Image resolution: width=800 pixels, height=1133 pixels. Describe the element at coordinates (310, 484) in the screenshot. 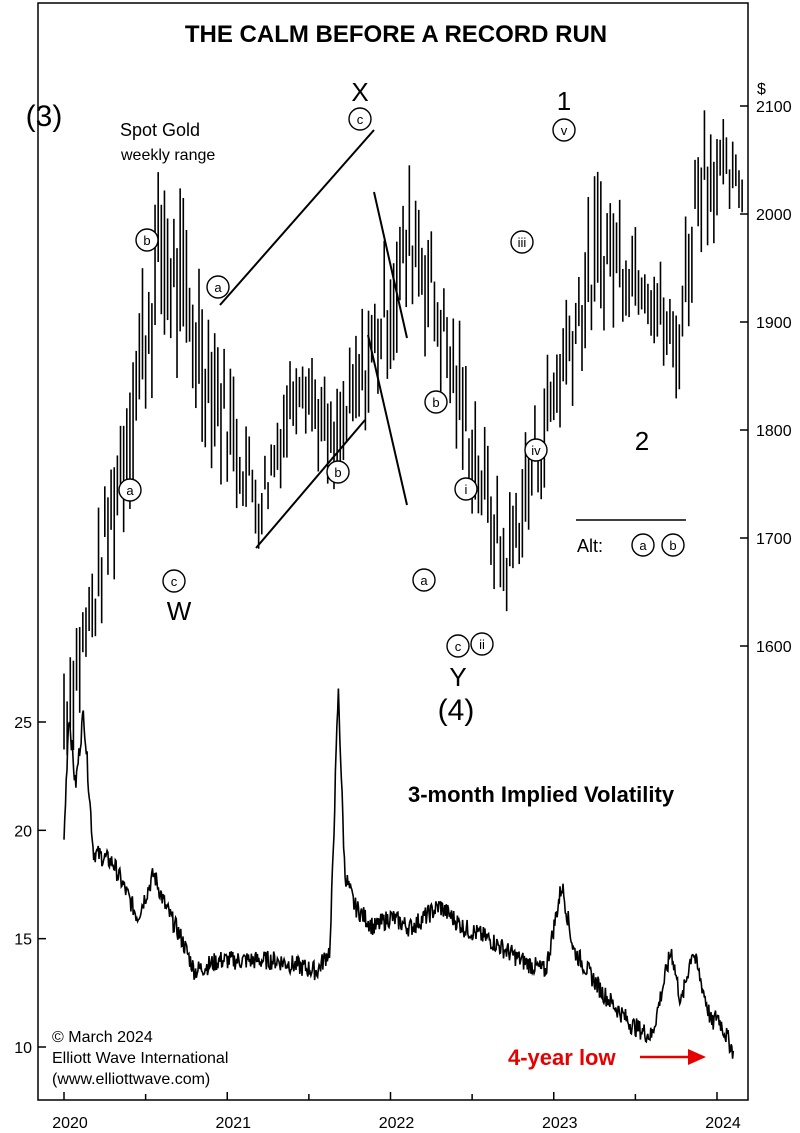

I see `trendline-lower-a` at that location.